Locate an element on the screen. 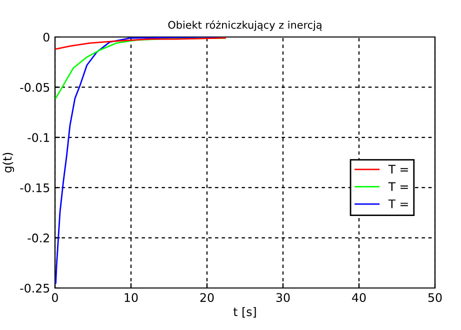  x-tick-label: 20 is located at coordinates (207, 297).